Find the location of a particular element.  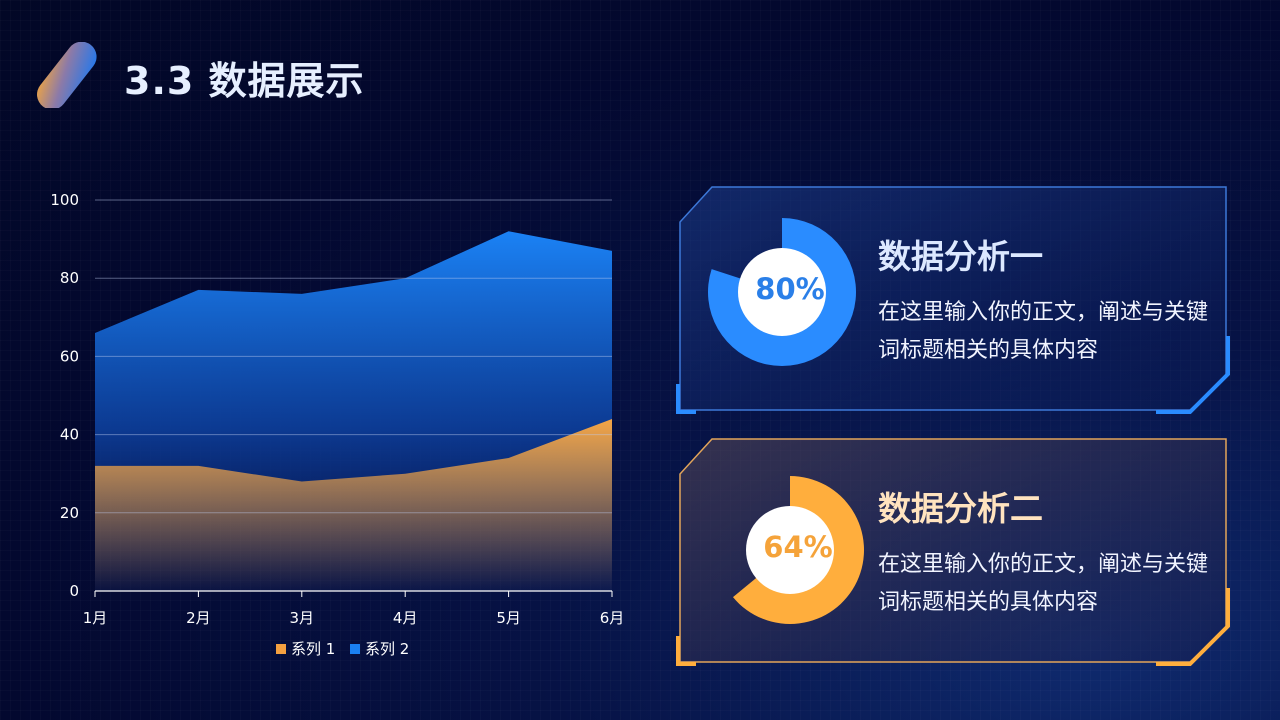

series-1-area is located at coordinates (353, 504).